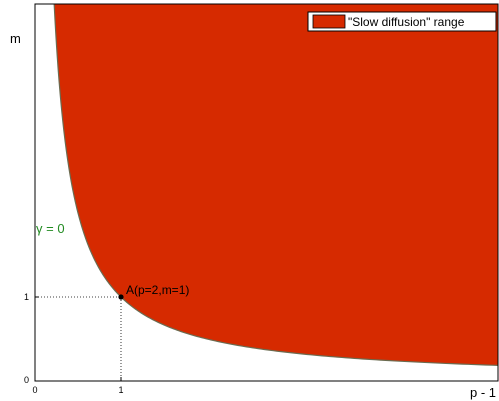  Describe the element at coordinates (157, 290) in the screenshot. I see `point-a-label: A(p=2,m=1)` at that location.